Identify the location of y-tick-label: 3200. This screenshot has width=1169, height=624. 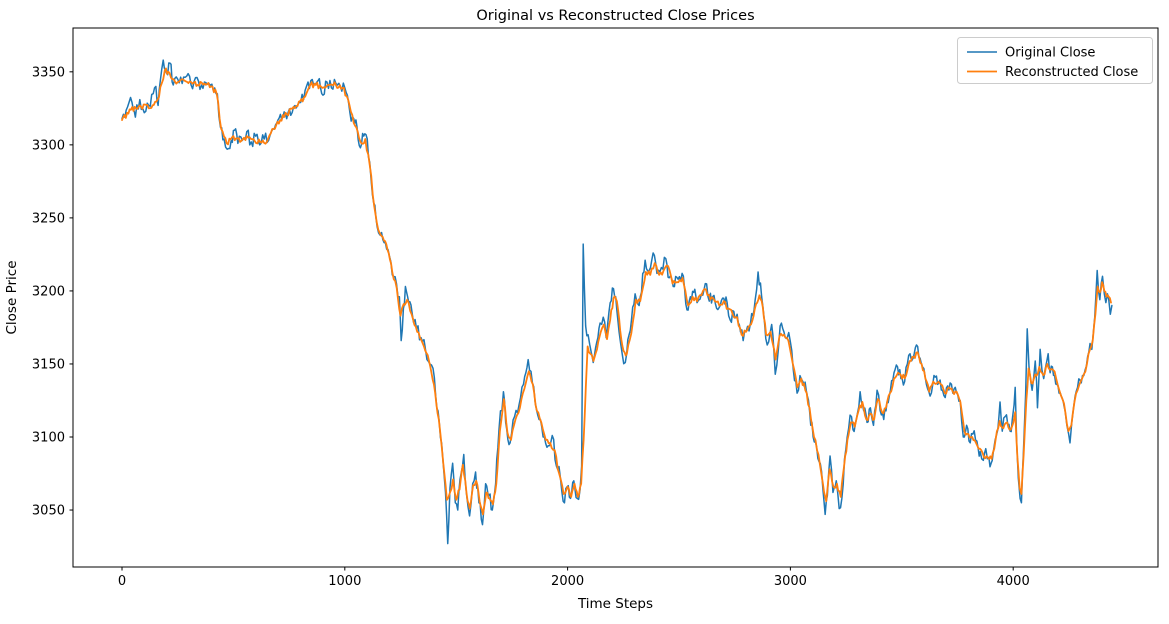
(48, 291).